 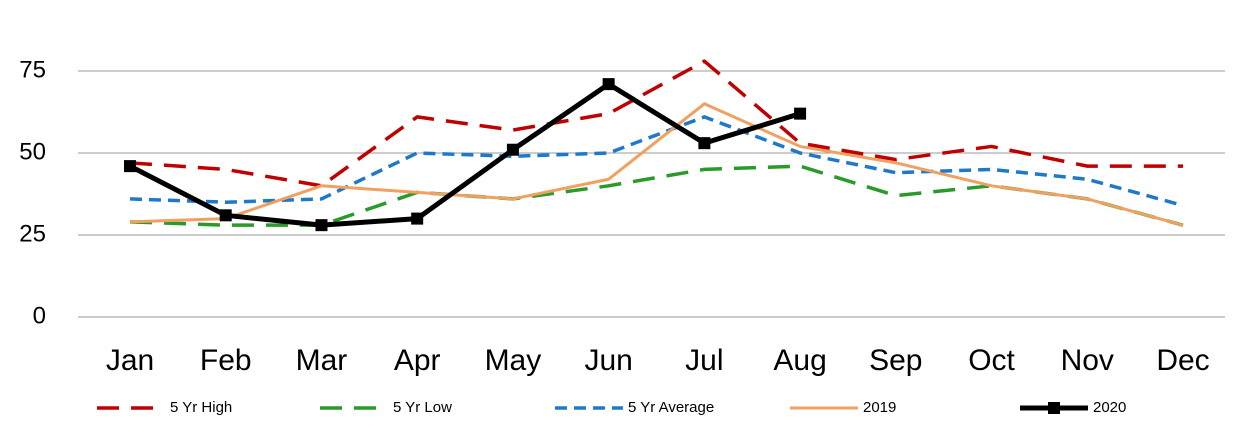 What do you see at coordinates (226, 360) in the screenshot?
I see `x-tick-label: Feb` at bounding box center [226, 360].